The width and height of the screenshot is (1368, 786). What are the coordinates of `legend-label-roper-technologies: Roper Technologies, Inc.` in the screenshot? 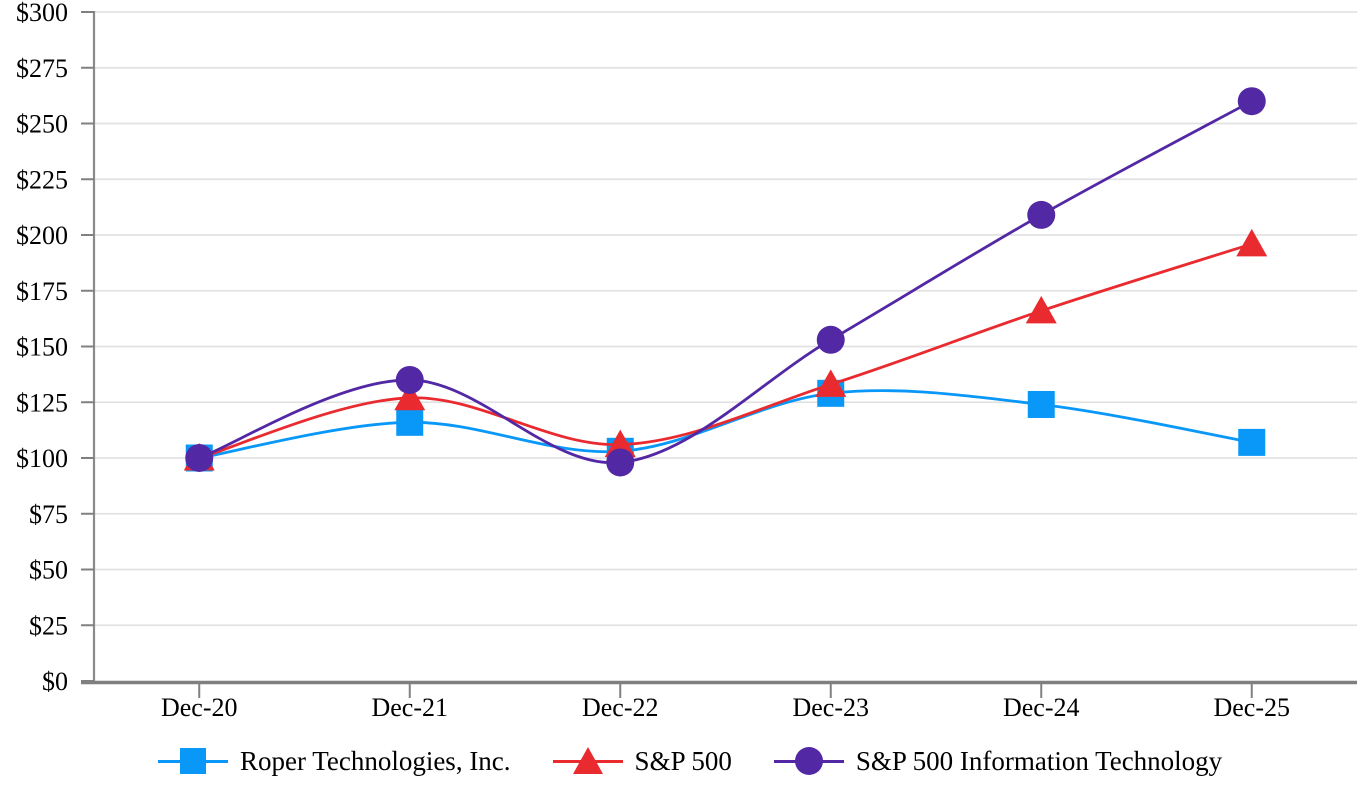 It's located at (375, 760).